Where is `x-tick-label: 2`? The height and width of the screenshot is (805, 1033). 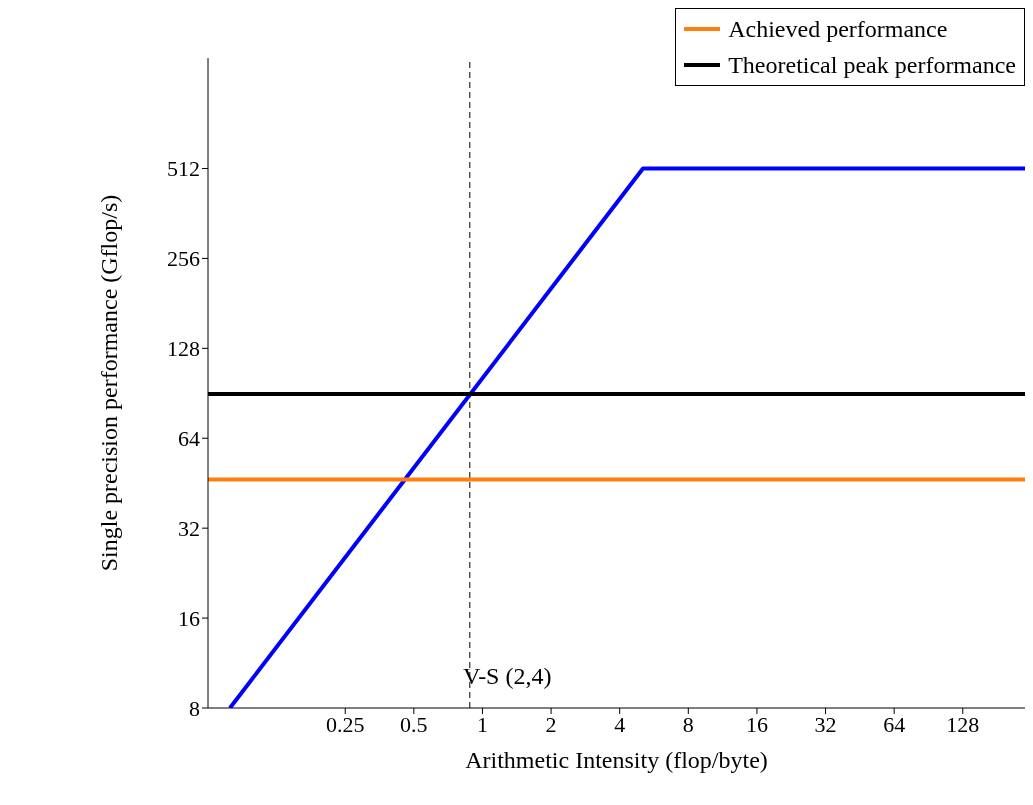 x-tick-label: 2 is located at coordinates (551, 724).